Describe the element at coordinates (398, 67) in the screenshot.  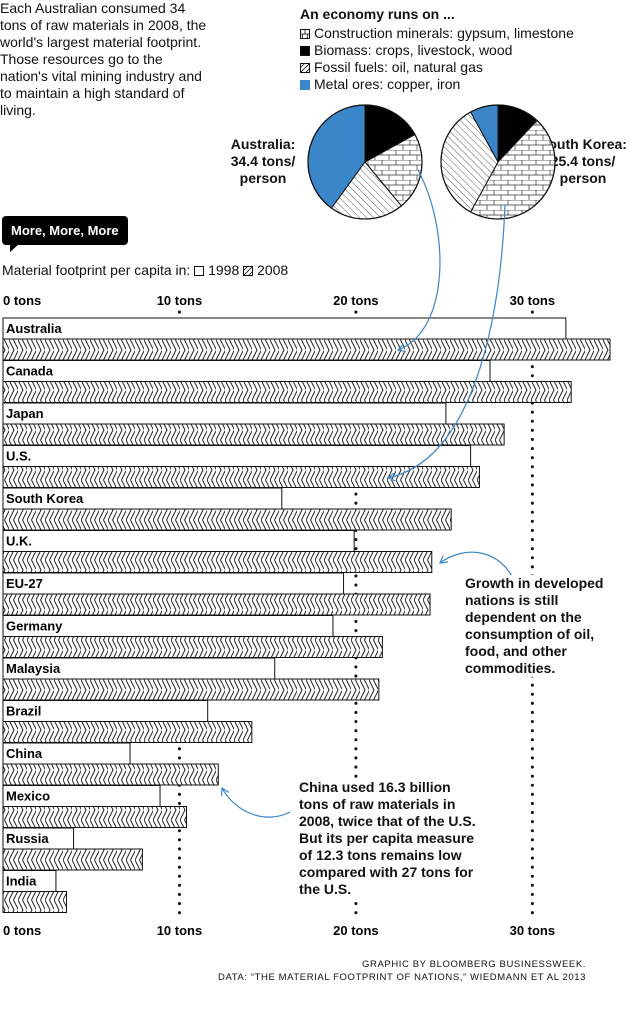
I see `legend-label: Fossil fuels: oil, natural gas` at that location.